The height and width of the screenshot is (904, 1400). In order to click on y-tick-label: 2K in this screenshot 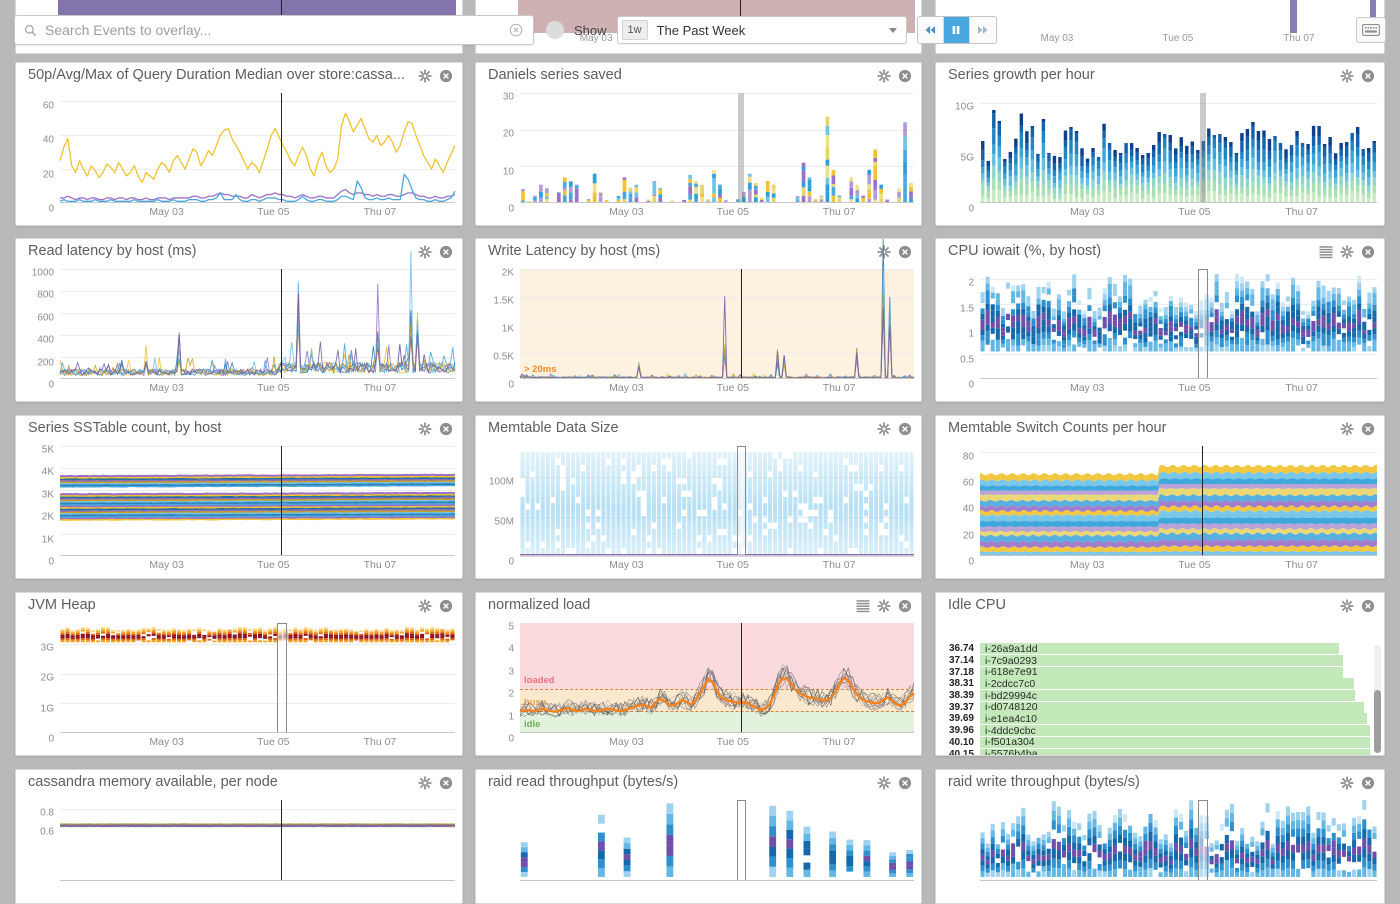, I will do `click(48, 517)`.